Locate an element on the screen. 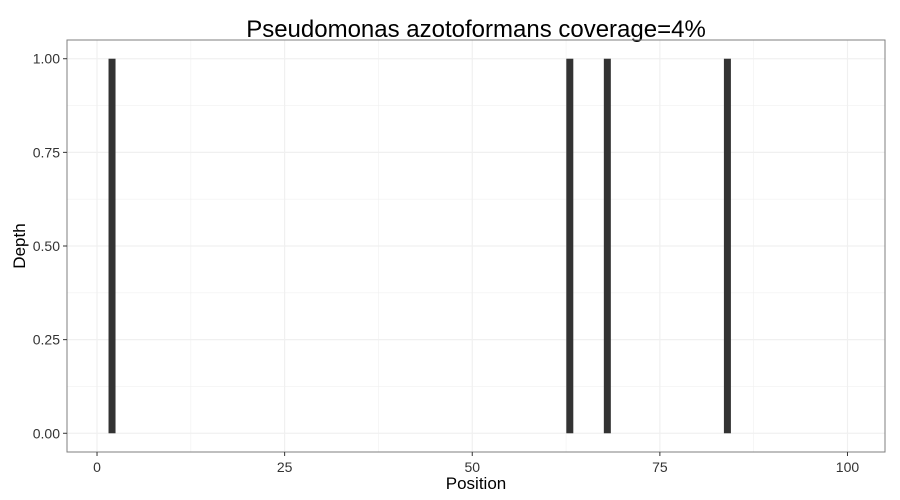 The image size is (900, 500). y-tick-label: 0.75 is located at coordinates (46, 152).